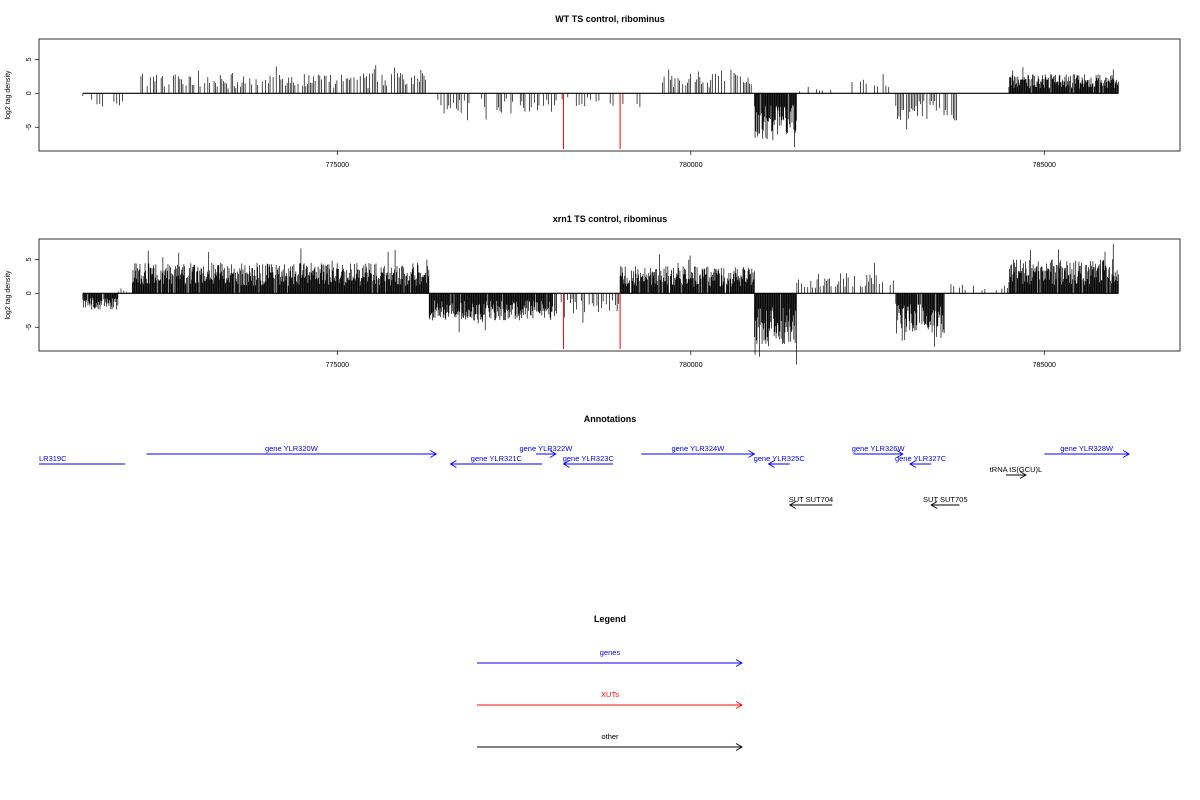 Image resolution: width=1200 pixels, height=800 pixels. I want to click on xrn1-track-frame, so click(609, 295).